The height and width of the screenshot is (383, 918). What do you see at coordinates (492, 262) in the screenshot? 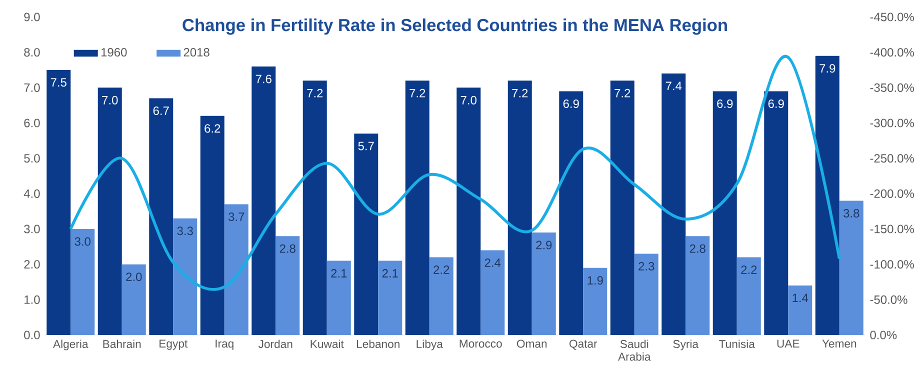
I see `data-label: 2.4` at bounding box center [492, 262].